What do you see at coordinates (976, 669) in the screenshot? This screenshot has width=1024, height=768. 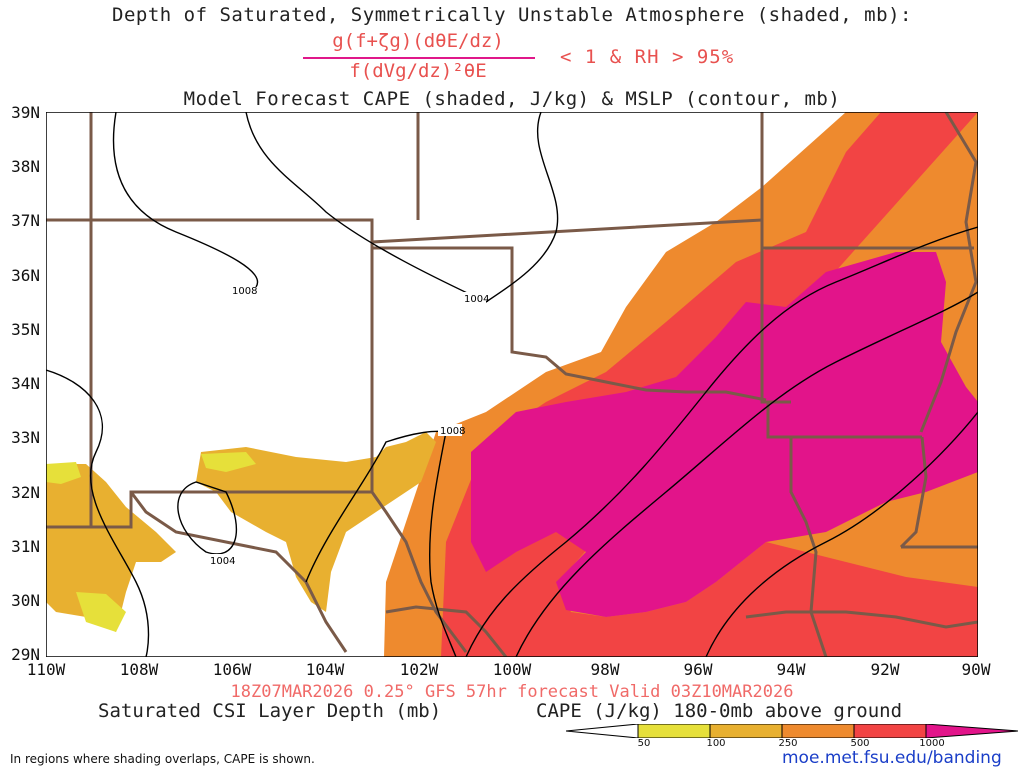 I see `lon-label: 90W` at bounding box center [976, 669].